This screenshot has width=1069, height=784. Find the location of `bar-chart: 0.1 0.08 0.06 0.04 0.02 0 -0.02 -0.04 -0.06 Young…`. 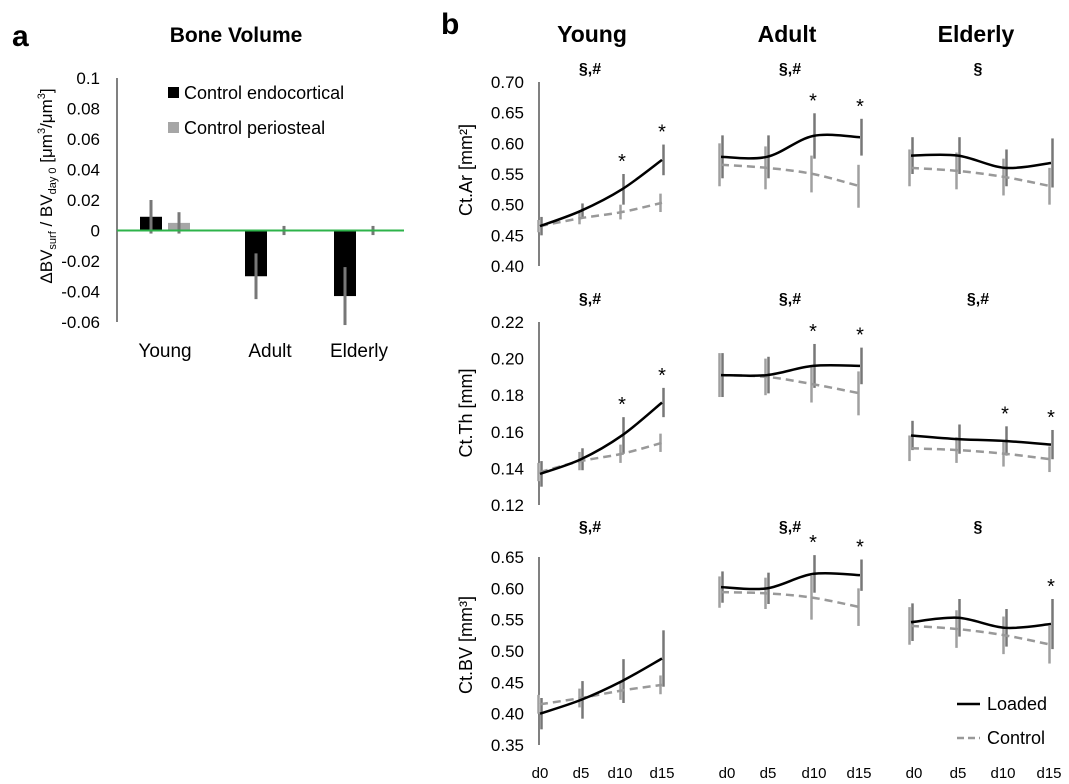

bar-chart: 0.1 0.08 0.06 0.04 0.02 0 -0.02 -0.04 -0.06 Young… is located at coordinates (232, 215).